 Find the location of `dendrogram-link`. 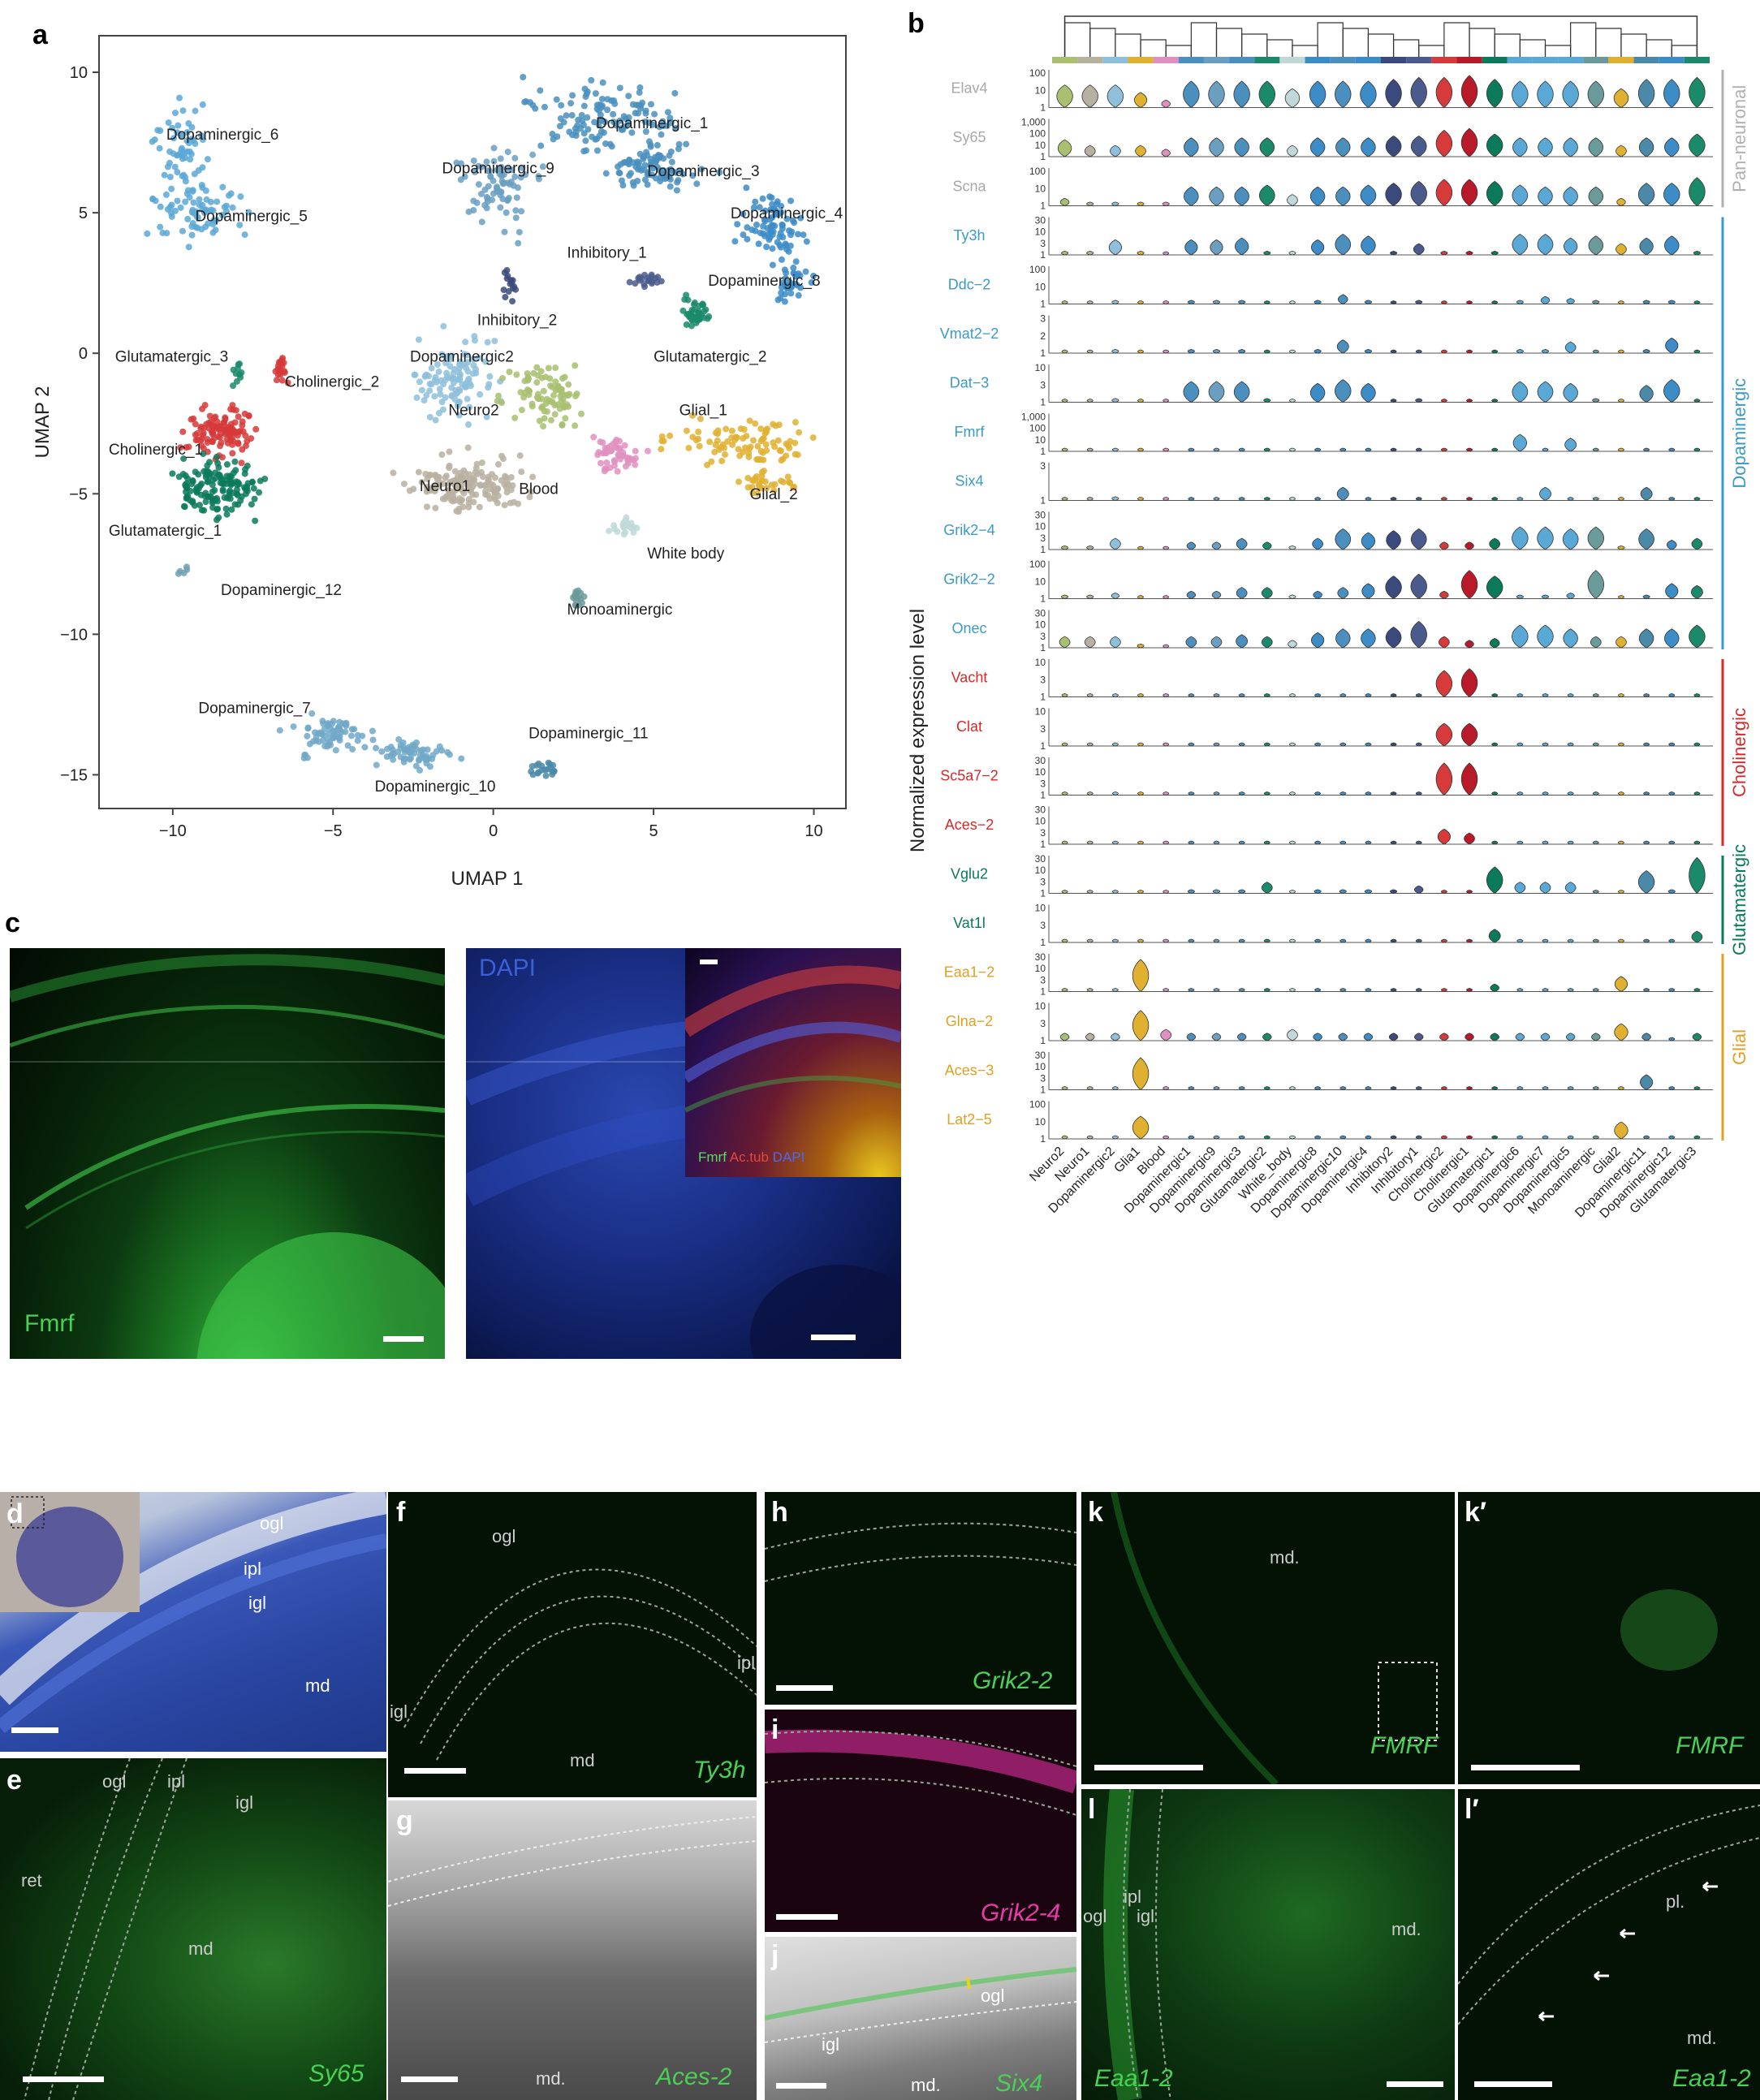

dendrogram-link is located at coordinates (1280, 48).